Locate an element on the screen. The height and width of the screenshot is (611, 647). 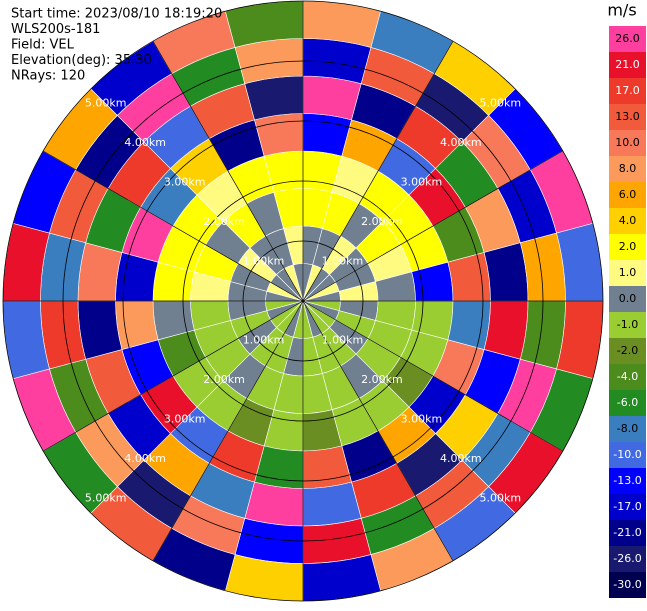
colorbar-tick-label: 17.0 is located at coordinates (627, 90).